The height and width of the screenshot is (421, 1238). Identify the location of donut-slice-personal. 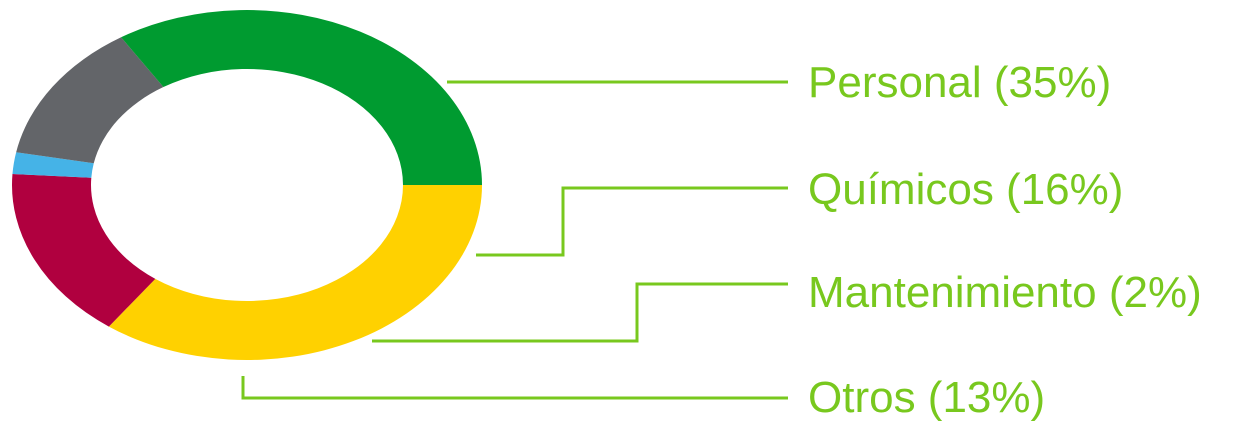
(295, 272).